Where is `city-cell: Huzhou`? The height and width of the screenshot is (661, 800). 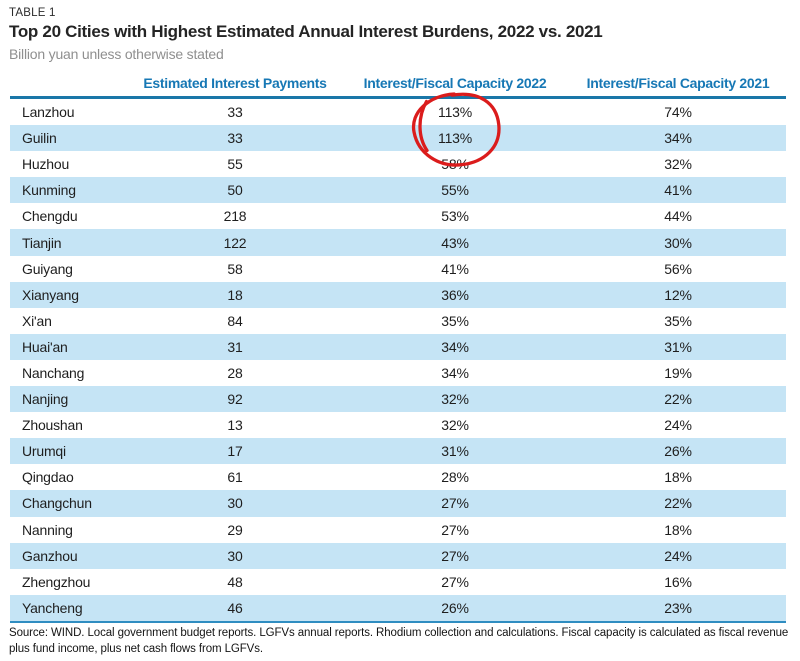
city-cell: Huzhou is located at coordinates (46, 164).